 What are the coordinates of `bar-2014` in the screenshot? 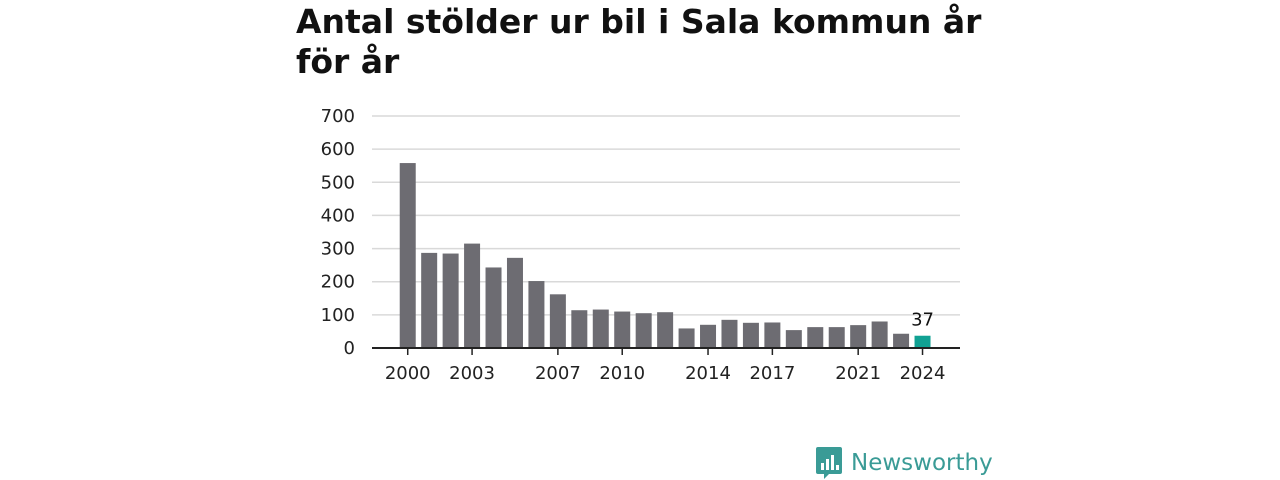 It's located at (708, 336).